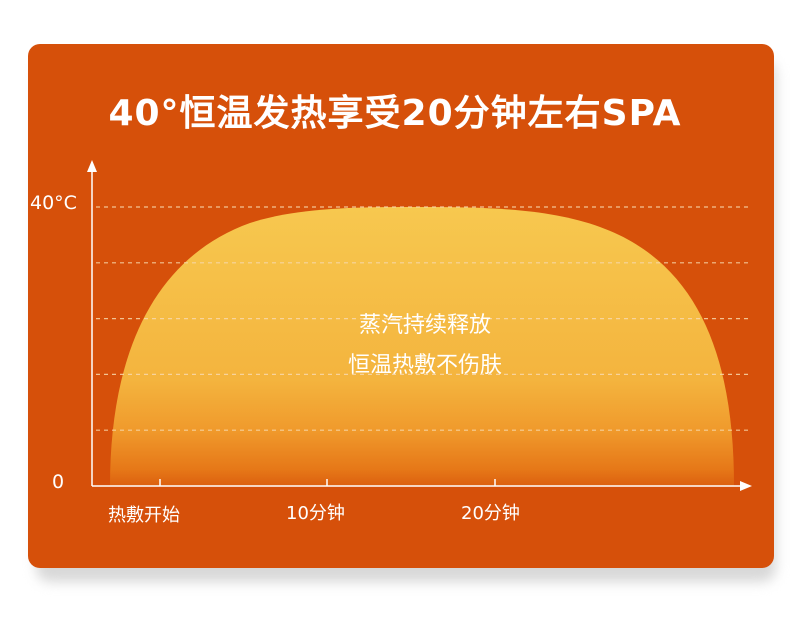  Describe the element at coordinates (327, 482) in the screenshot. I see `x-ticks` at that location.